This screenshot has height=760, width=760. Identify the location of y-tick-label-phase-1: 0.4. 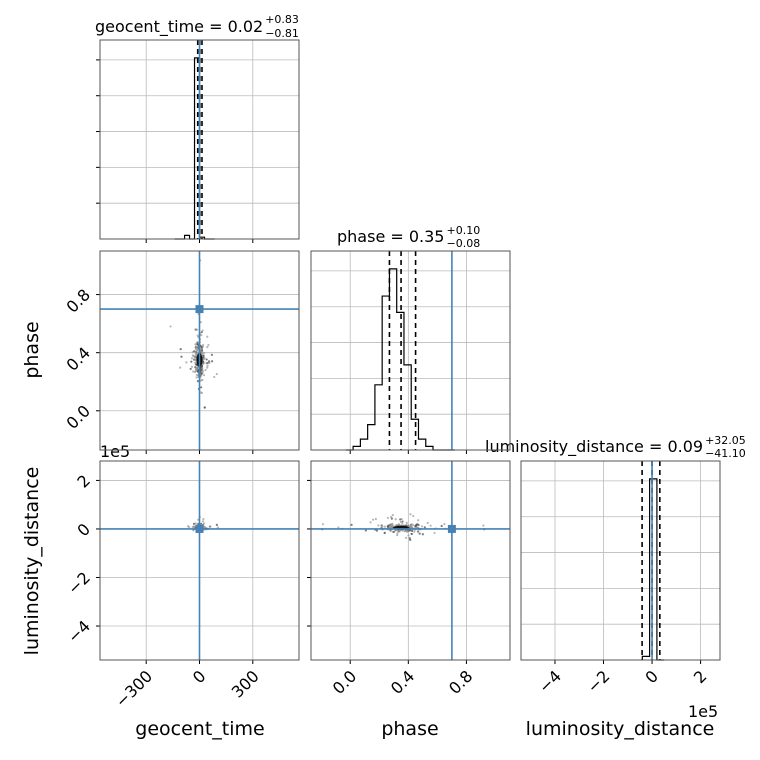
(78, 358).